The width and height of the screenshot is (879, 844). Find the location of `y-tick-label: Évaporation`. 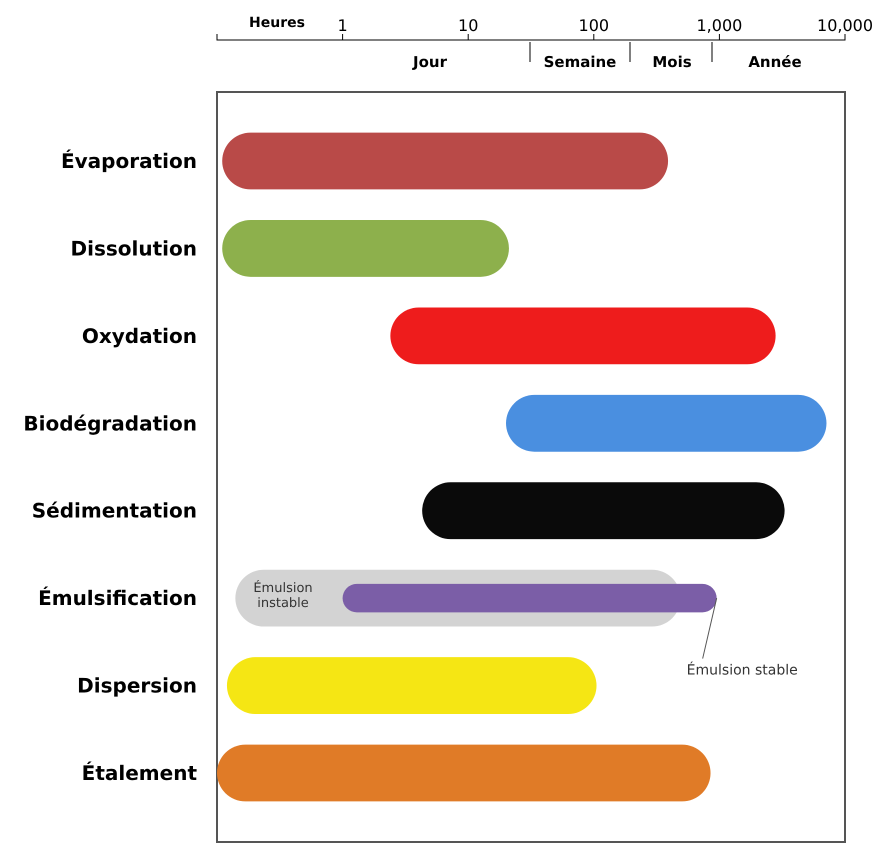

y-tick-label: Évaporation is located at coordinates (128, 161).